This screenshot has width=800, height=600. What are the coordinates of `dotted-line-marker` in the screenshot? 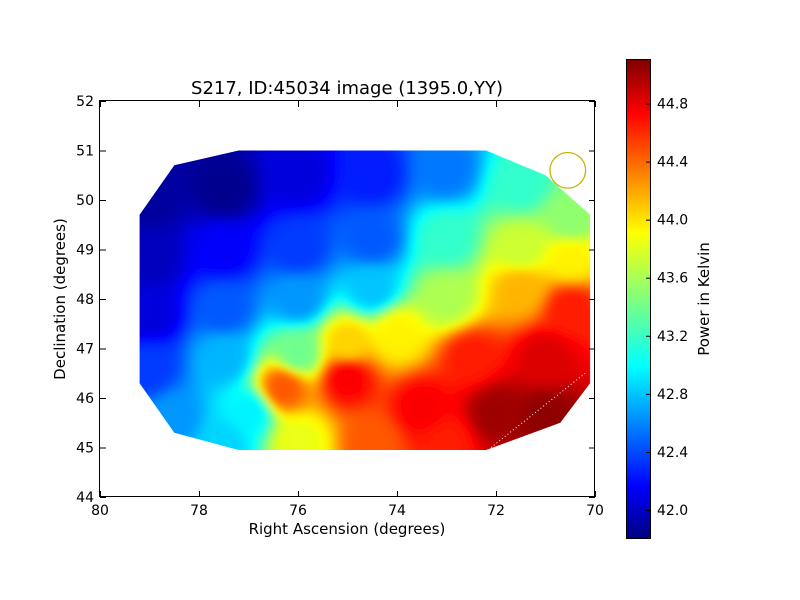 It's located at (538, 410).